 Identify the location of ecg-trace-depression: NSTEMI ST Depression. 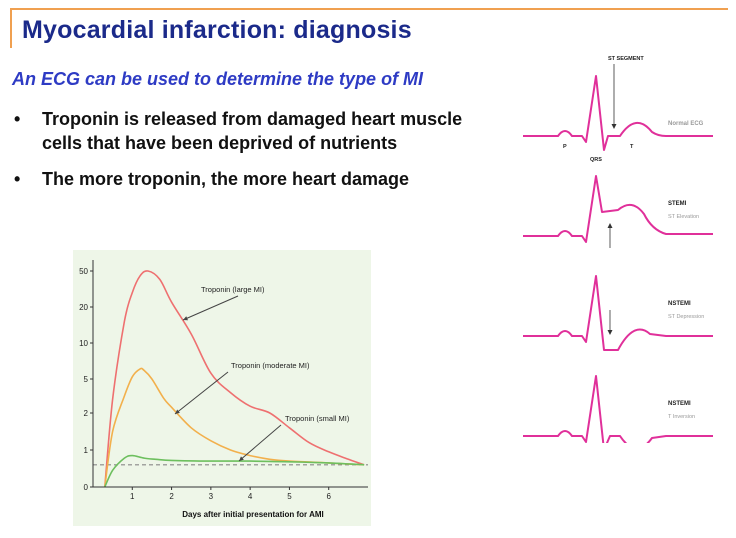
(618, 313).